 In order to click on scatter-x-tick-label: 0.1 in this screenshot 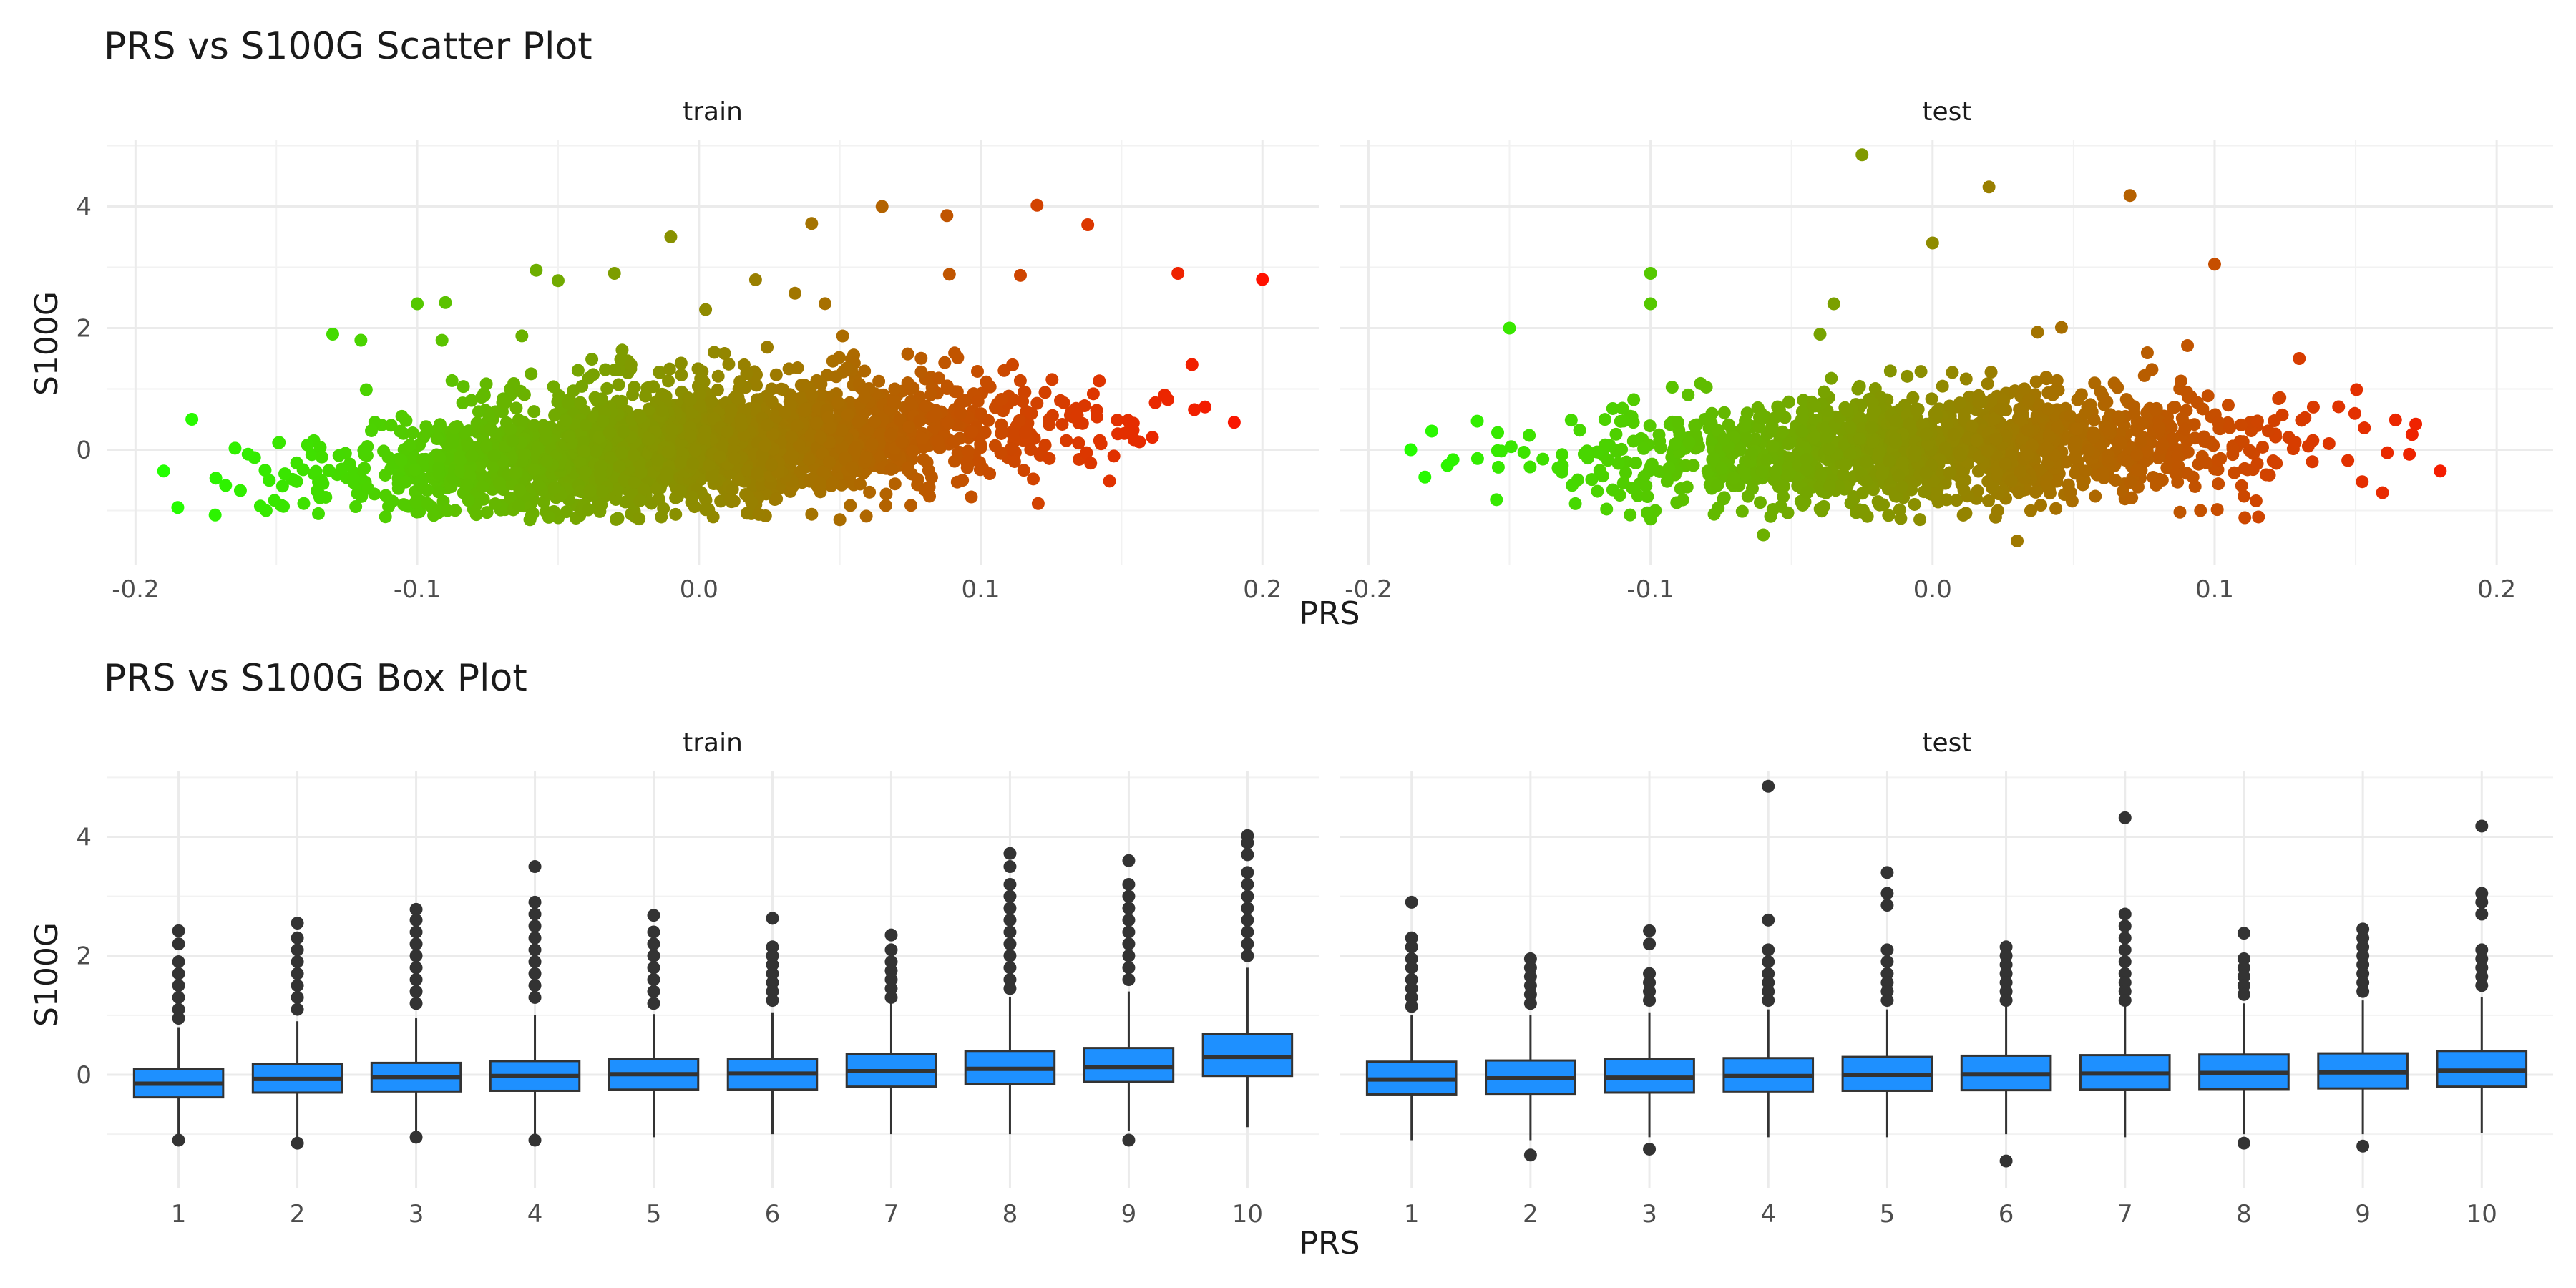, I will do `click(2214, 589)`.